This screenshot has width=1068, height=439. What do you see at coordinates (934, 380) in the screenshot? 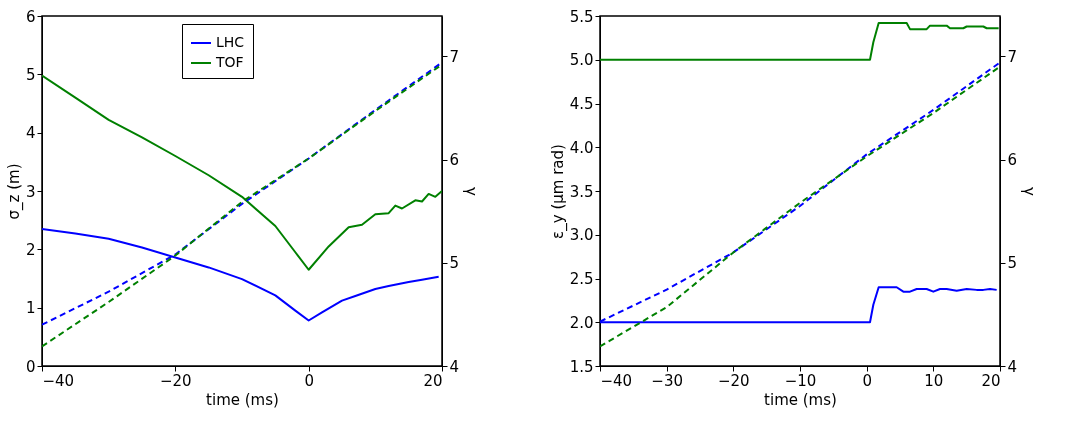
I see `x-tick-label: 10` at bounding box center [934, 380].